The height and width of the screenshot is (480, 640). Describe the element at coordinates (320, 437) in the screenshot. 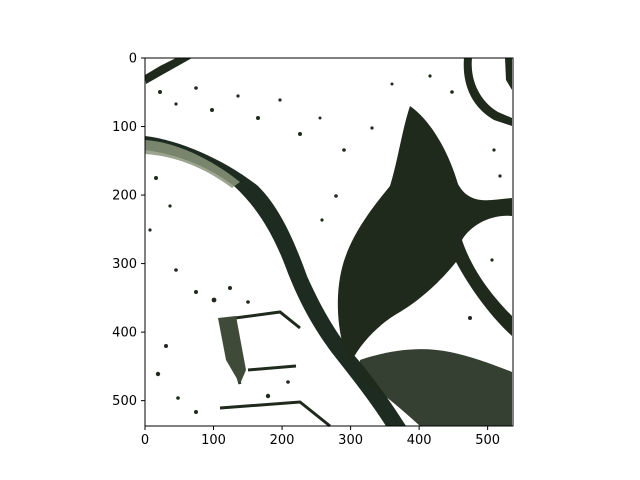

I see `x-axis: 0 100 200 300 400 500` at that location.